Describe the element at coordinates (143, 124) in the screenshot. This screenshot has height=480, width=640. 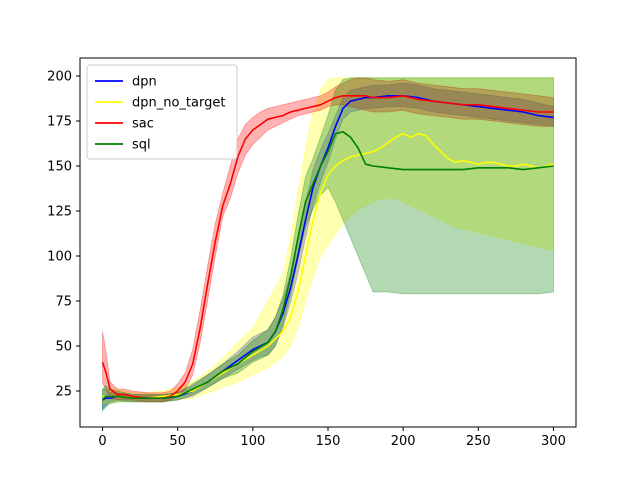
I see `legend-label-sac: sac` at that location.